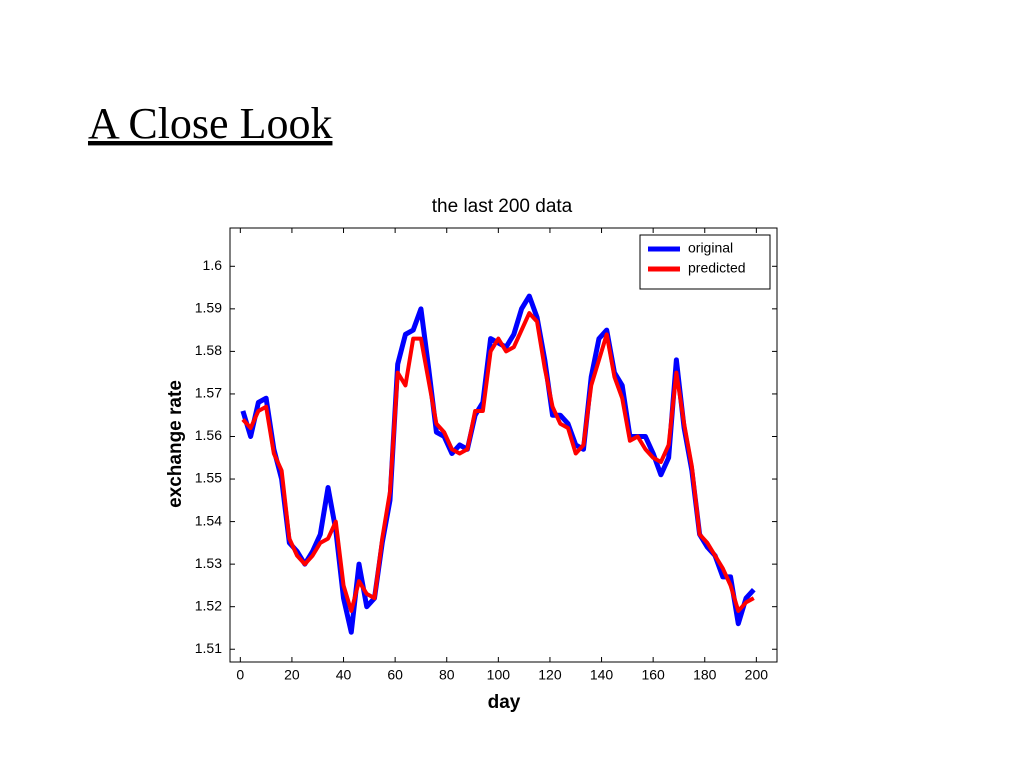 This screenshot has width=1024, height=768. Describe the element at coordinates (504, 702) in the screenshot. I see `x-axis-label: day` at that location.